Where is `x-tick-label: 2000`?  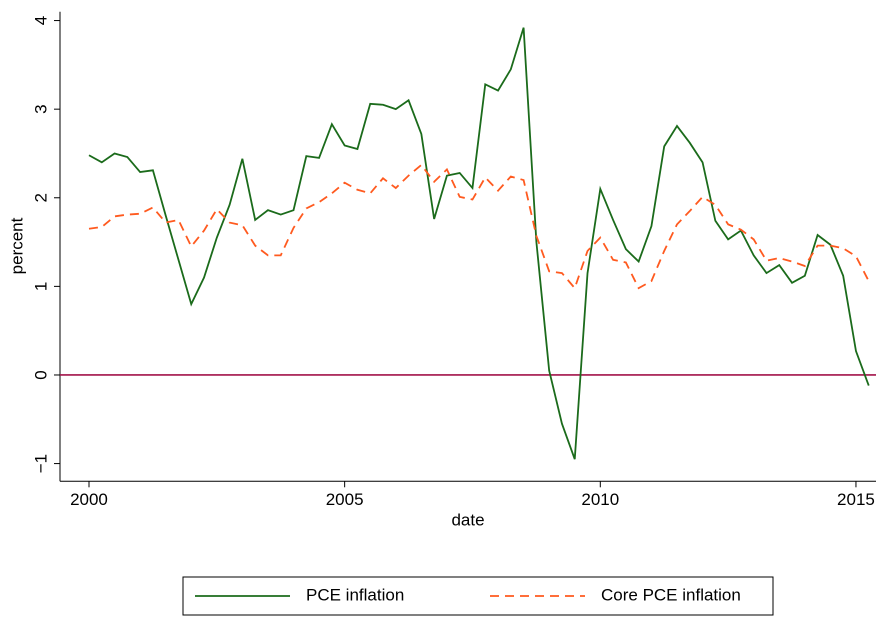 x-tick-label: 2000 is located at coordinates (89, 499).